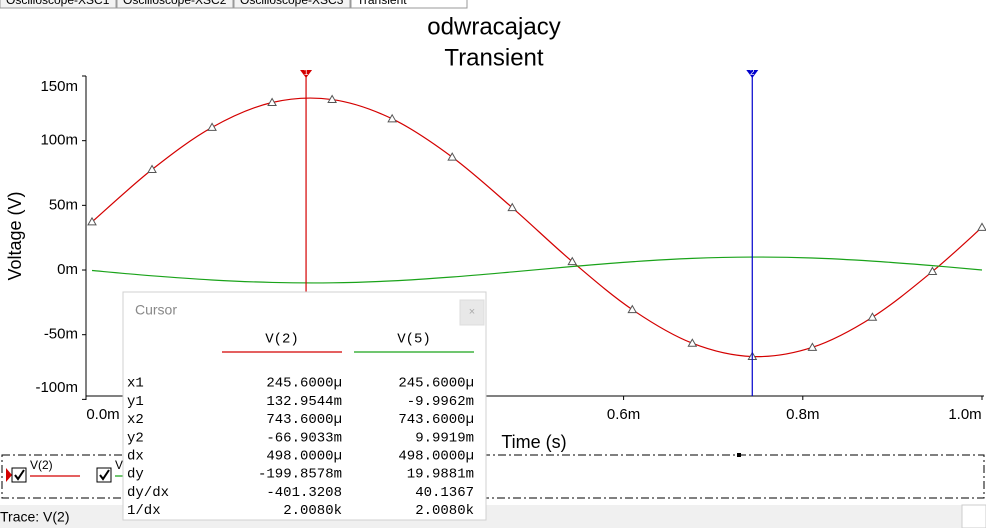  What do you see at coordinates (282, 340) in the screenshot?
I see `column-header: V(2)` at bounding box center [282, 340].